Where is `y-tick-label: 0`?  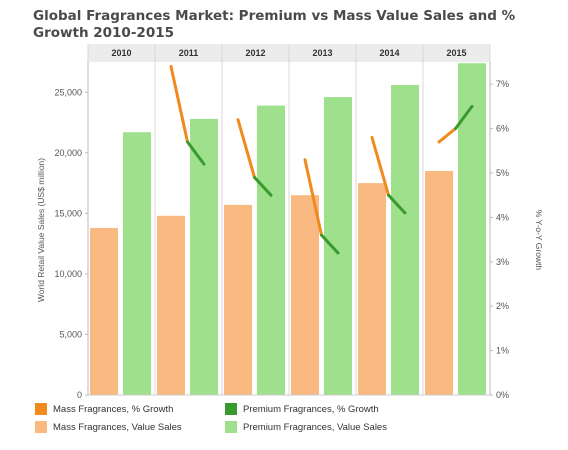
y-tick-label: 0 is located at coordinates (79, 395).